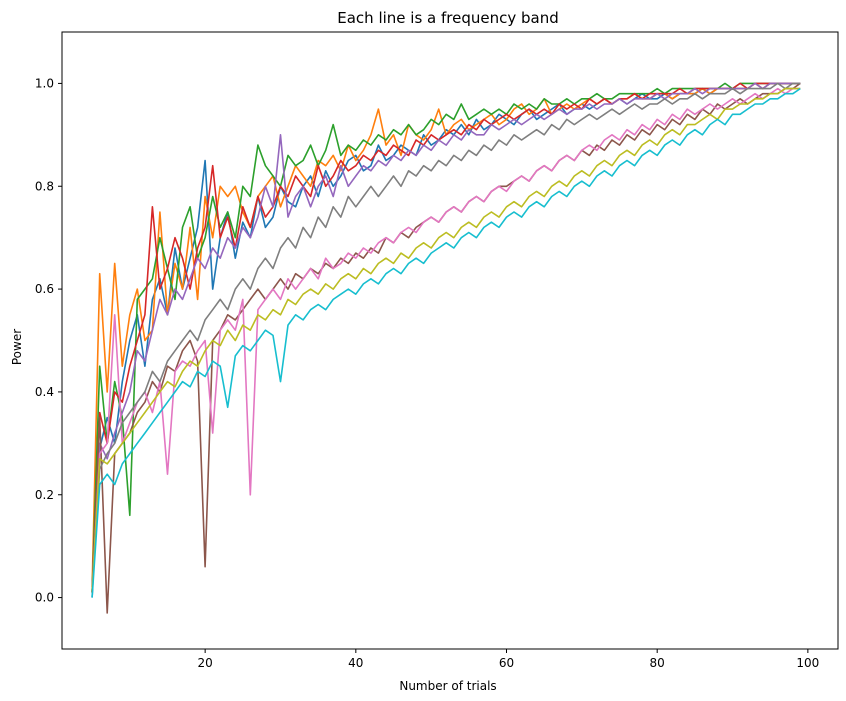 Image resolution: width=846 pixels, height=701 pixels. Describe the element at coordinates (447, 686) in the screenshot. I see `x-axis-label: Number of trials` at that location.